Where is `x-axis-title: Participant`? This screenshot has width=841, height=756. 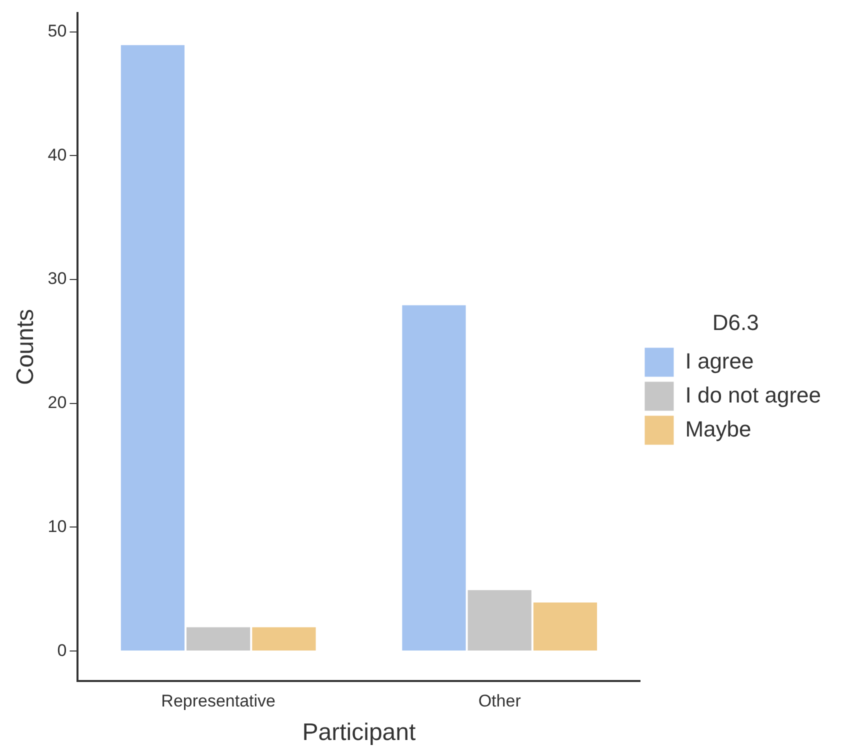 x-axis-title: Participant is located at coordinates (359, 732).